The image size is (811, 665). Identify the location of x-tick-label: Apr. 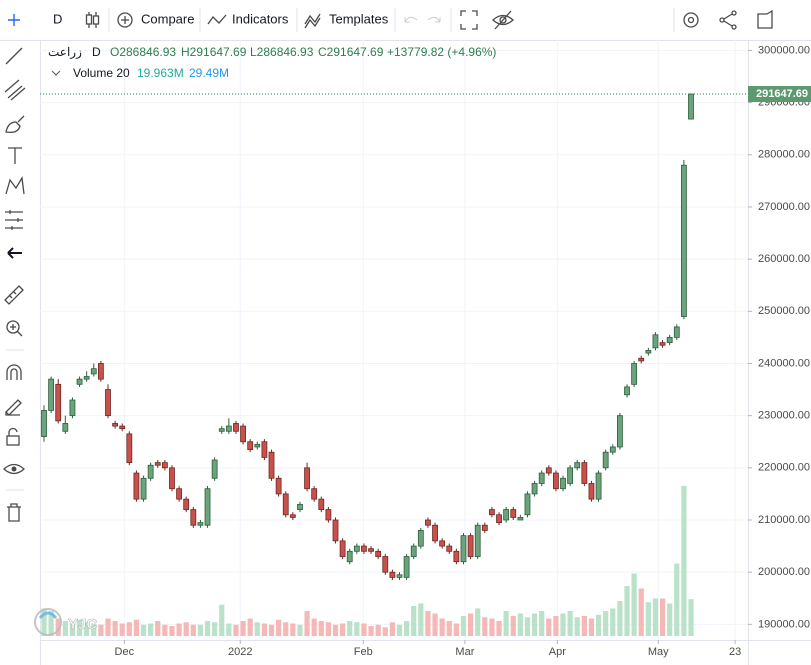
(557, 652).